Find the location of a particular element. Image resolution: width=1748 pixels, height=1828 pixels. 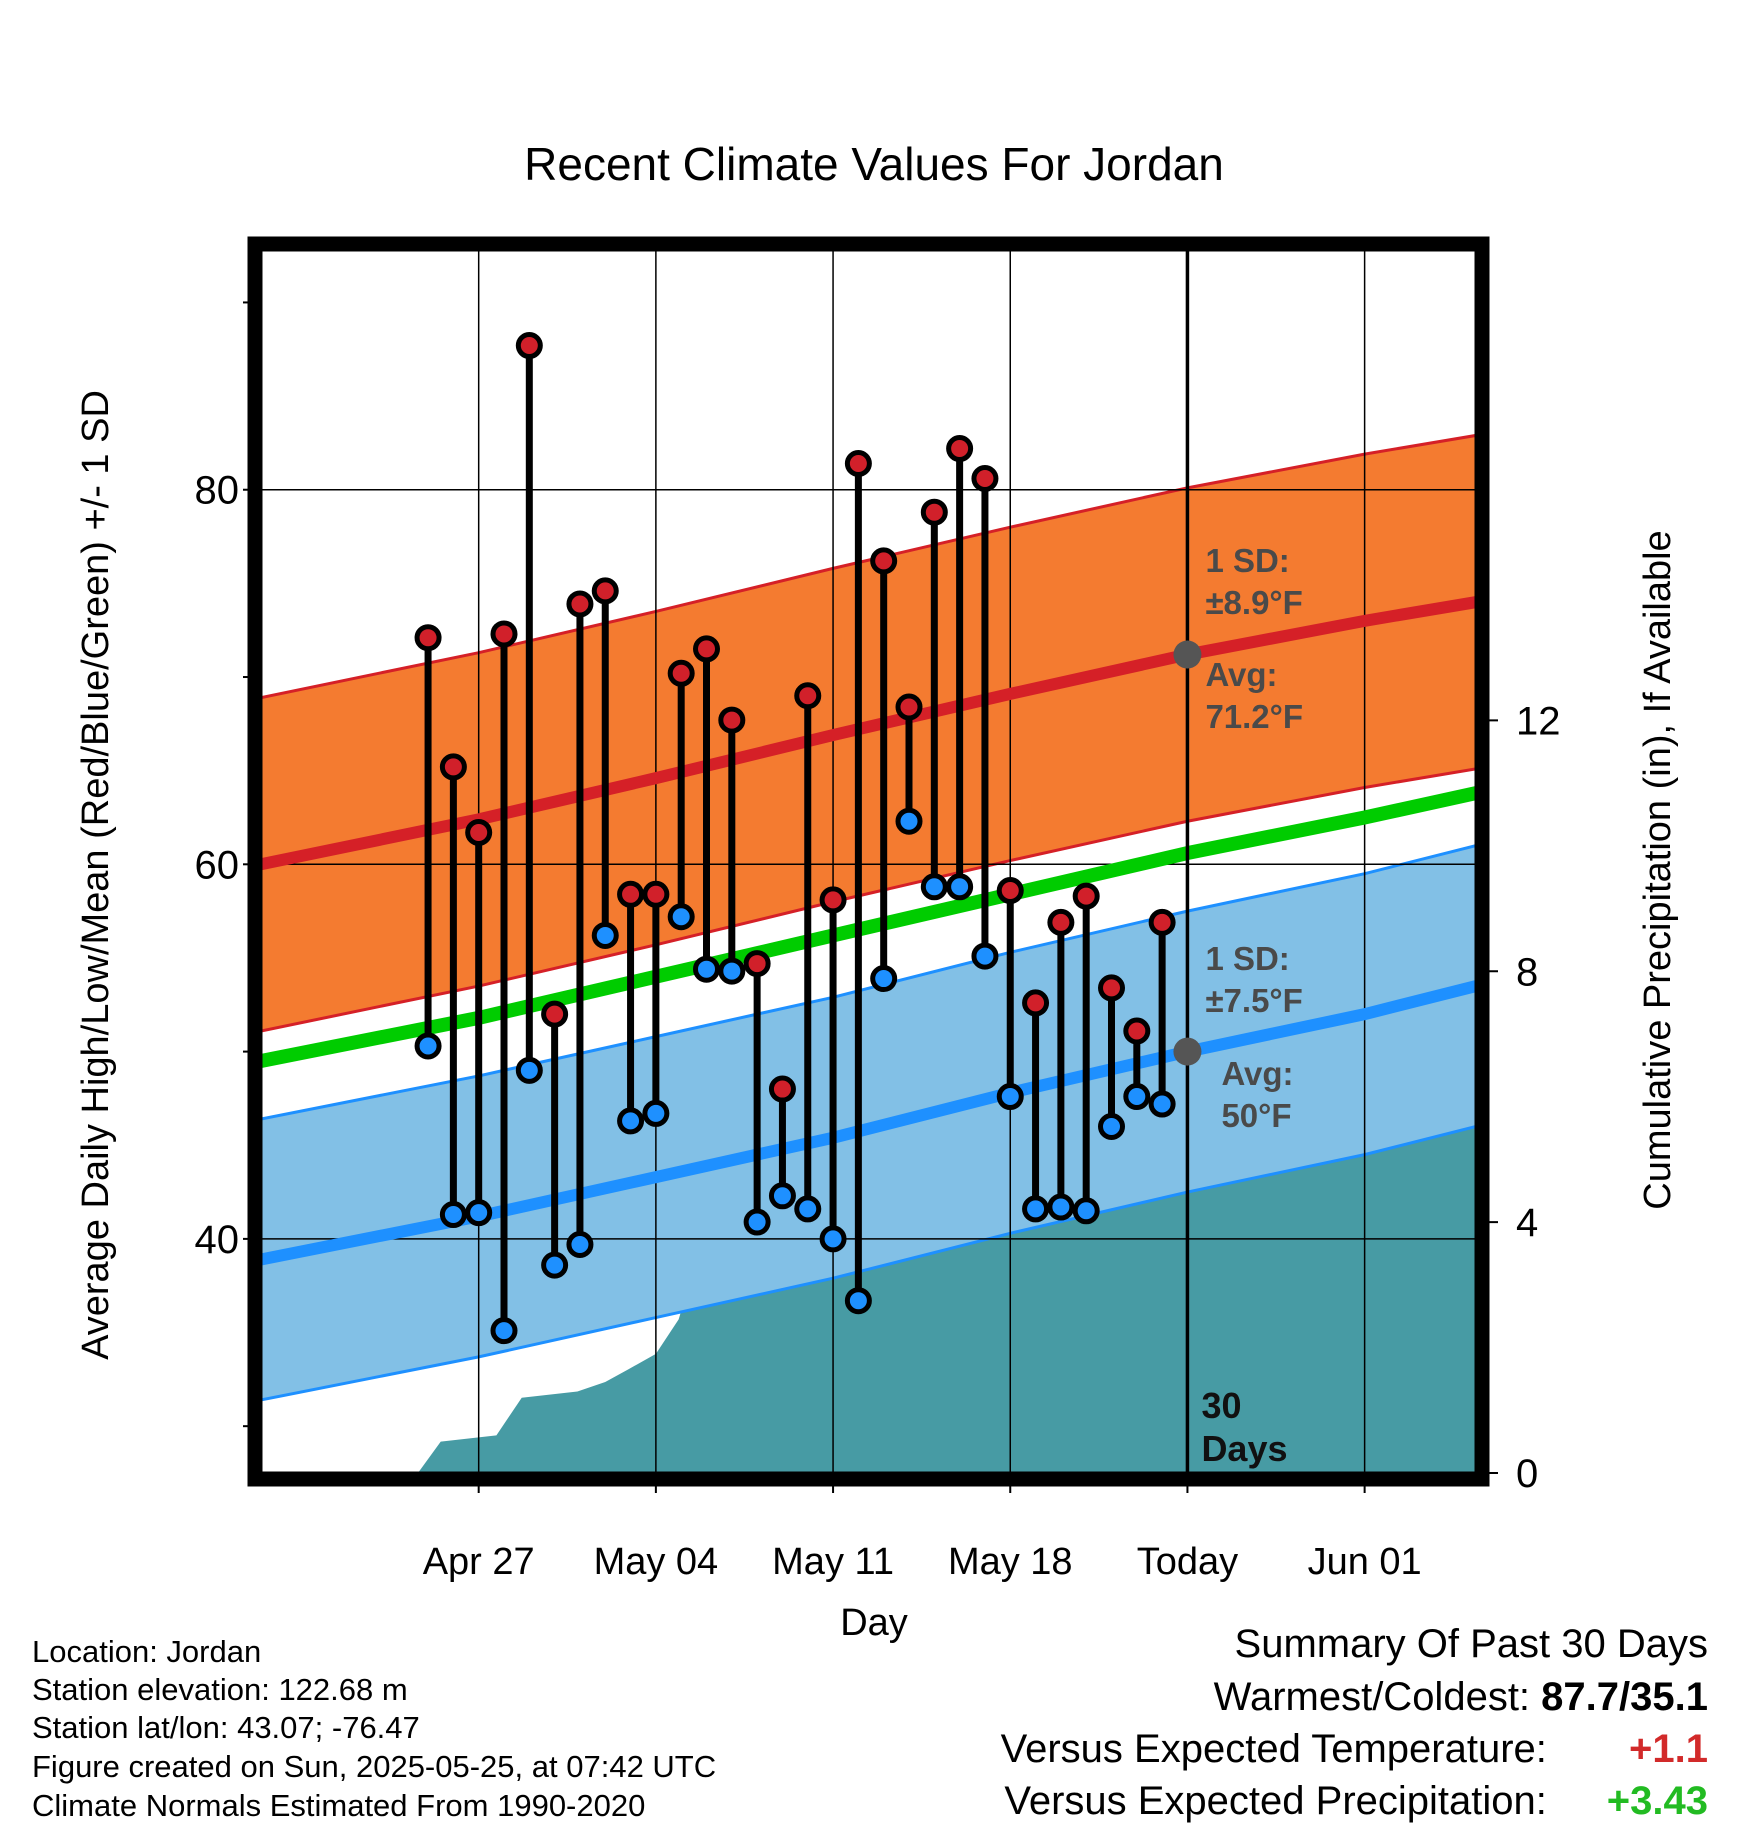

summary-warmest-row: Warmest/Coldest: 87.7/35.1 is located at coordinates (1461, 1697).